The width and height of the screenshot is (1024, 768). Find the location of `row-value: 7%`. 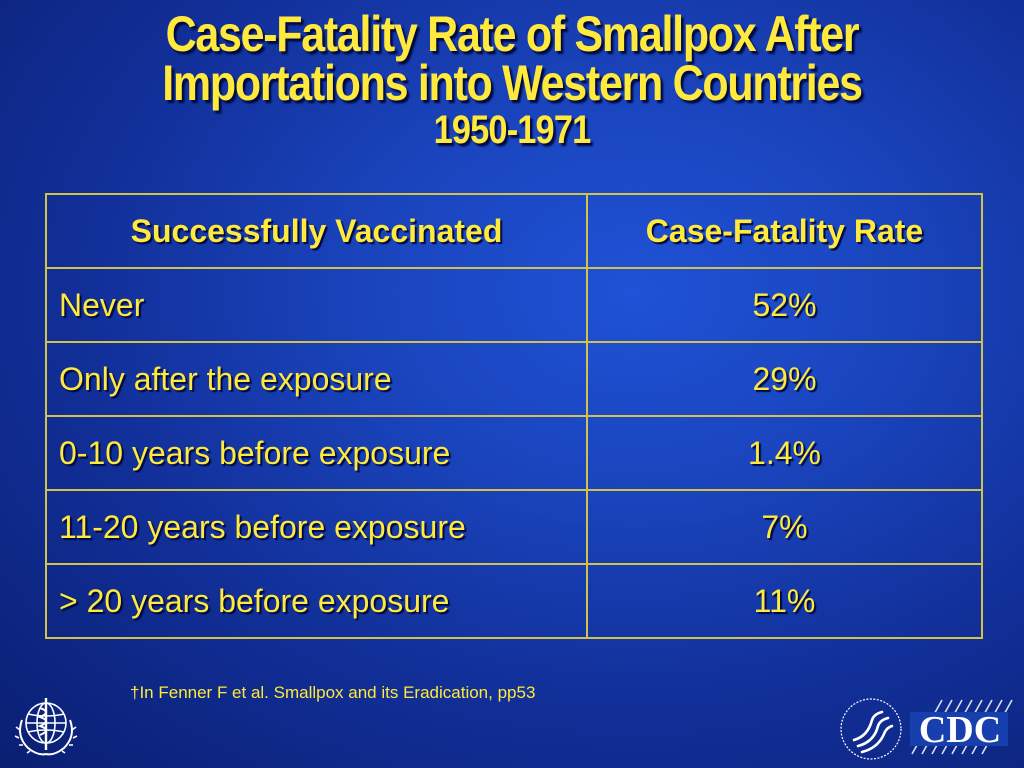

row-value: 7% is located at coordinates (784, 527).